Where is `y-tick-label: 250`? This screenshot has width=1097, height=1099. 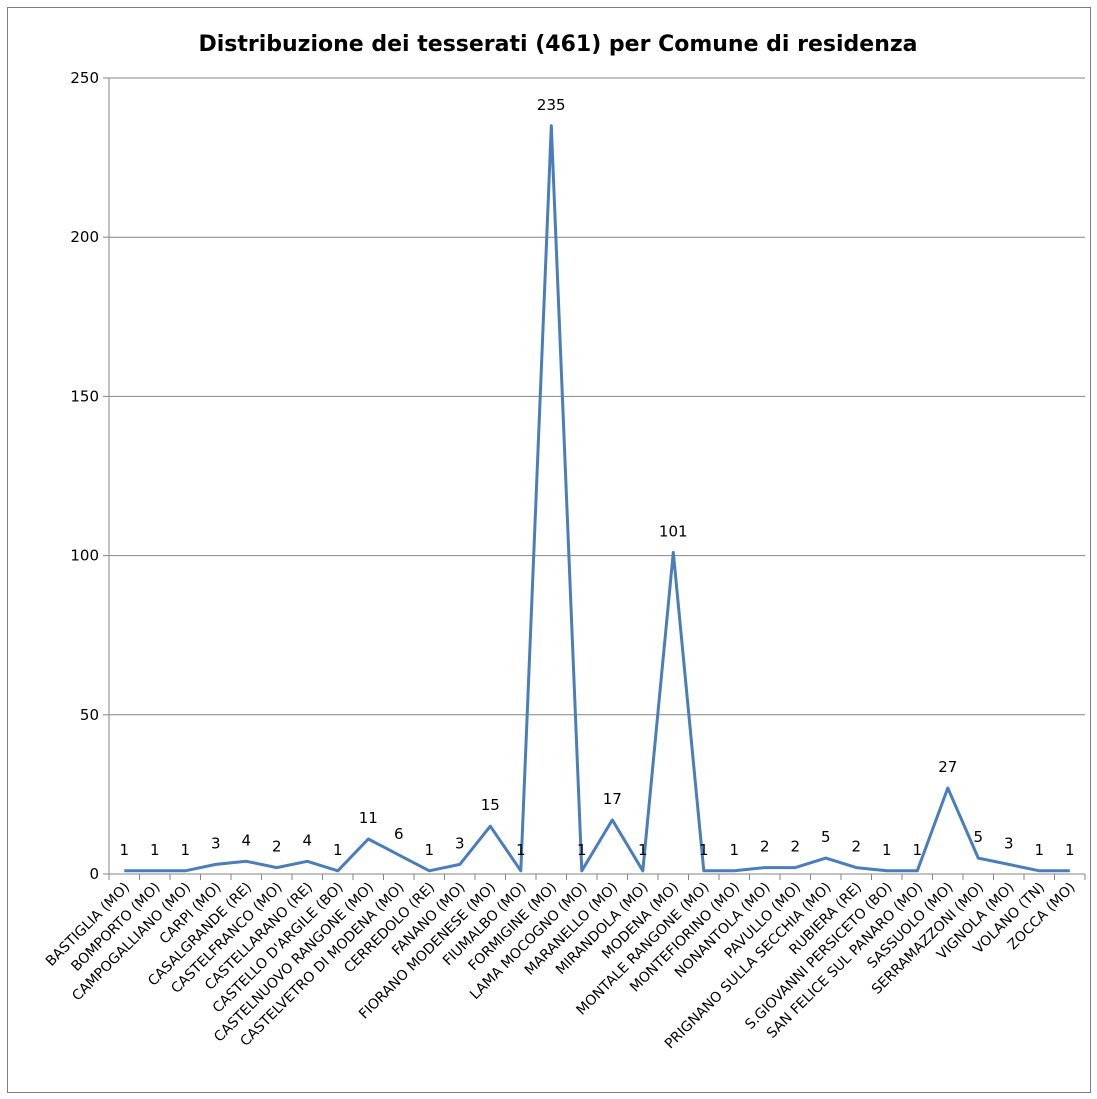 y-tick-label: 250 is located at coordinates (84, 78).